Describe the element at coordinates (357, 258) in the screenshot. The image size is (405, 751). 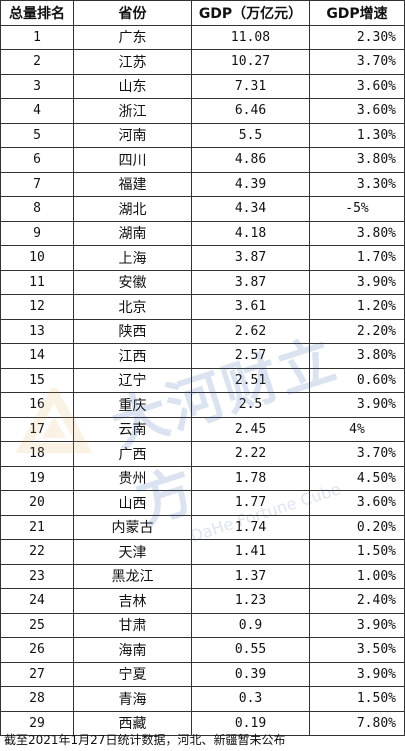
I see `growth-cell: 1.70%` at that location.